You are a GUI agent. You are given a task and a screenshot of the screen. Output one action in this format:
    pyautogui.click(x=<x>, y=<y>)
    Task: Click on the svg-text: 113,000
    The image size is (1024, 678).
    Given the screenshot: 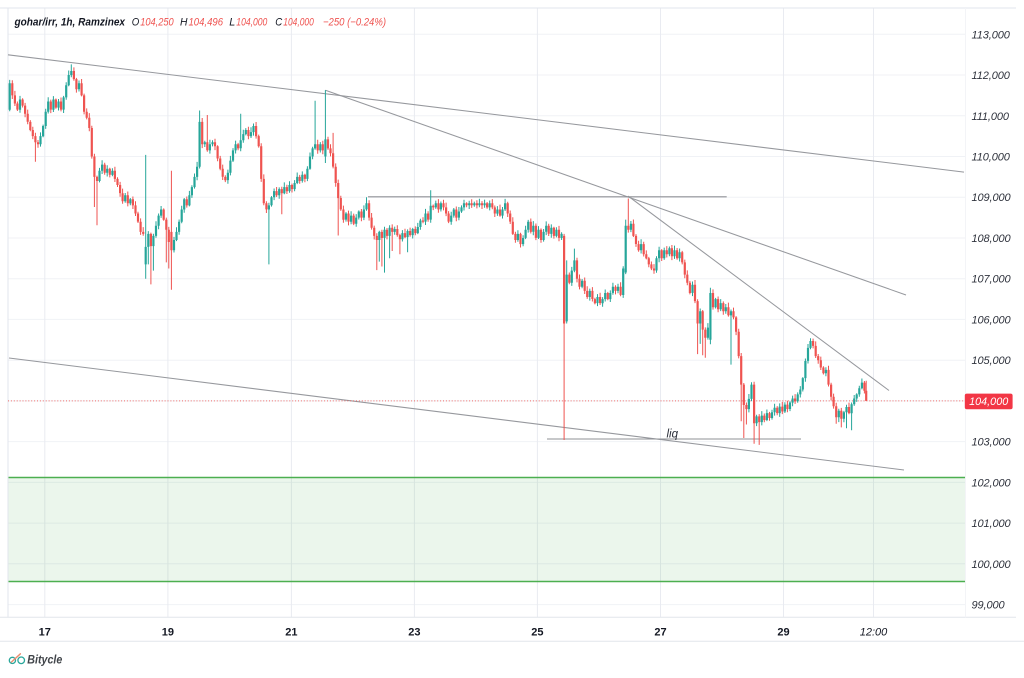 What is the action you would take?
    pyautogui.click(x=991, y=35)
    